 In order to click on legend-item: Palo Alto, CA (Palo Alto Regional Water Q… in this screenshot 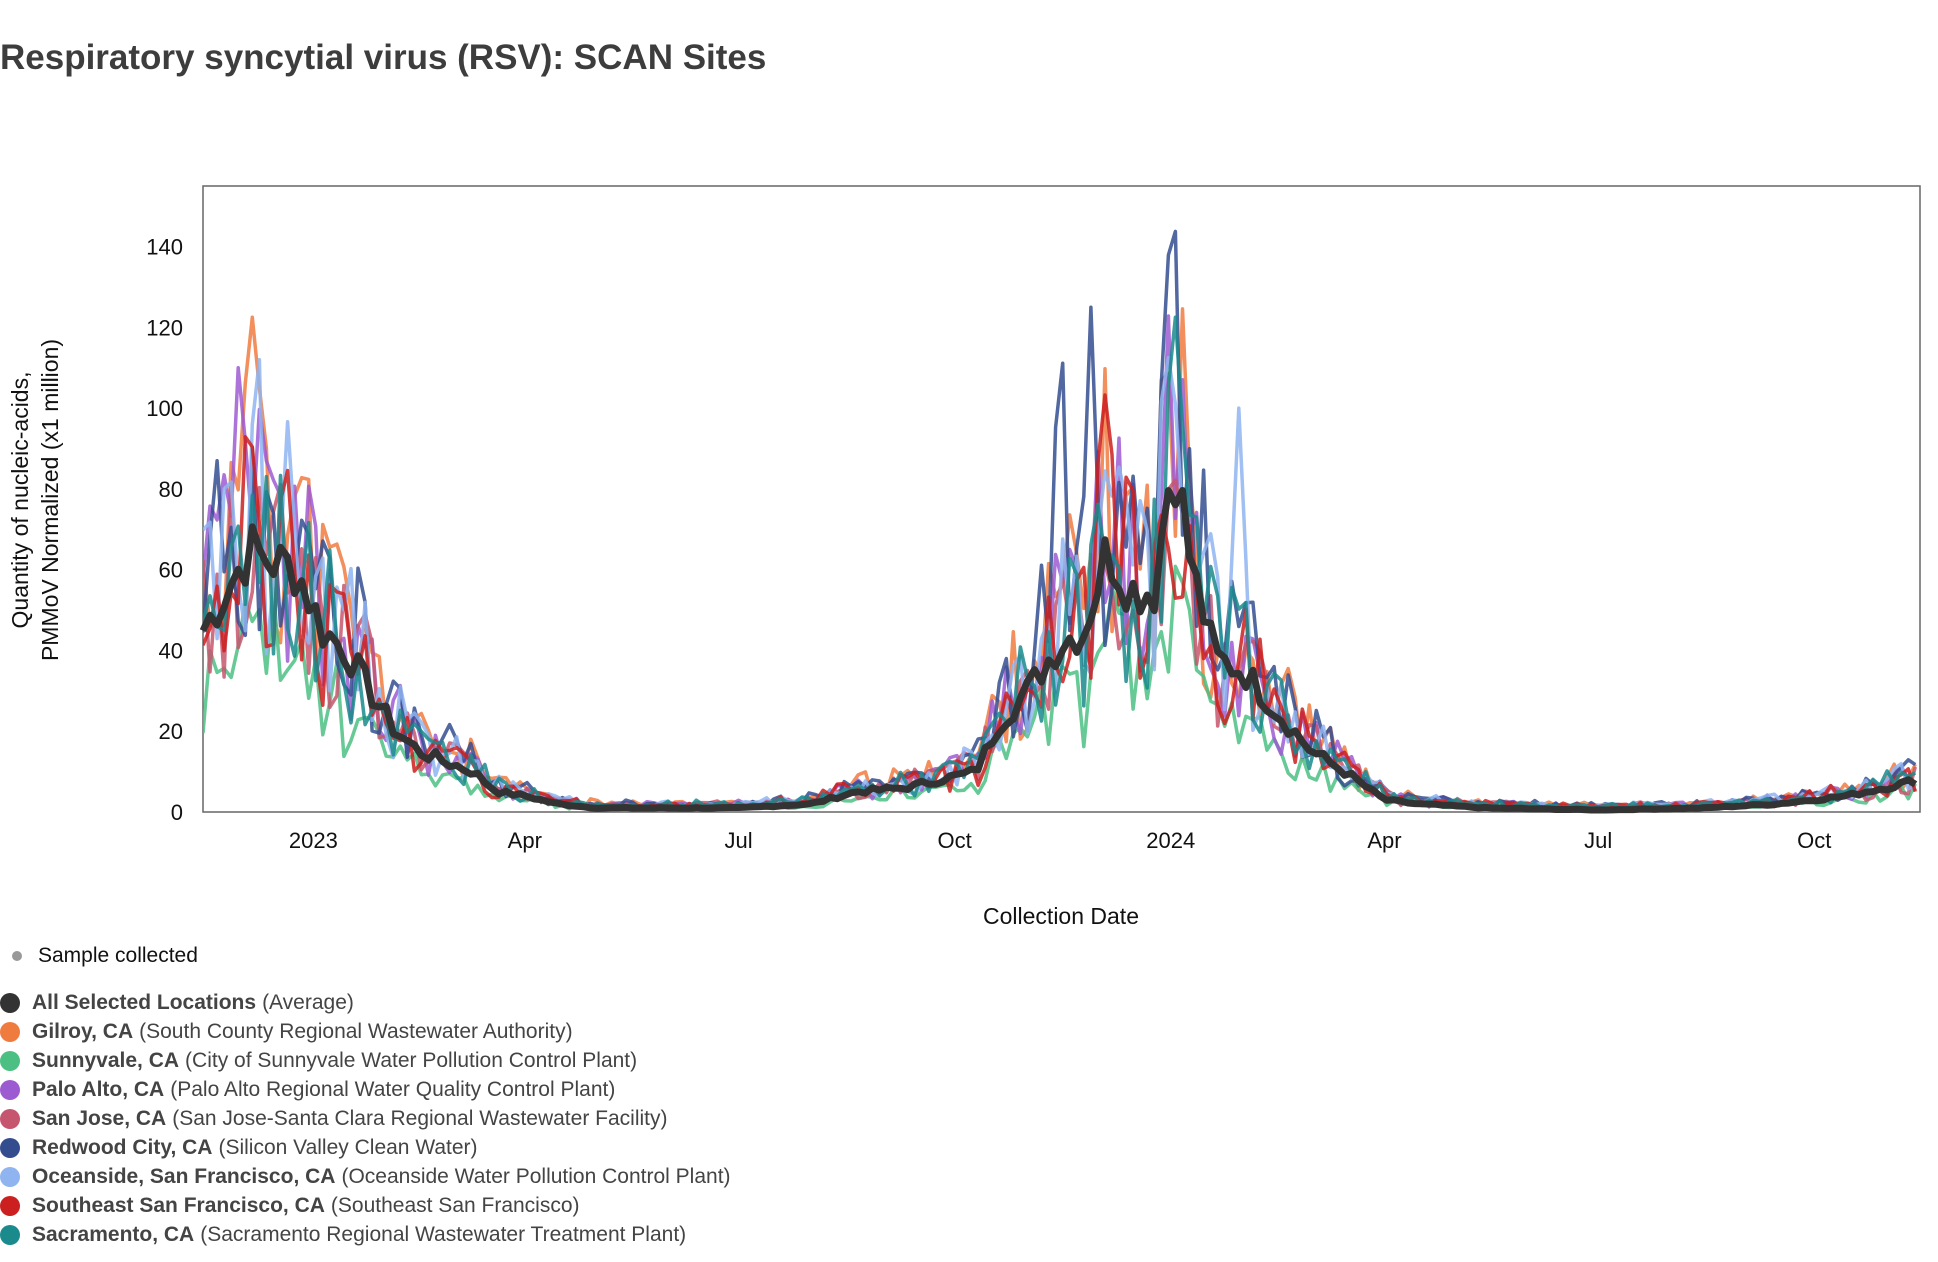, I will do `click(365, 1089)`.